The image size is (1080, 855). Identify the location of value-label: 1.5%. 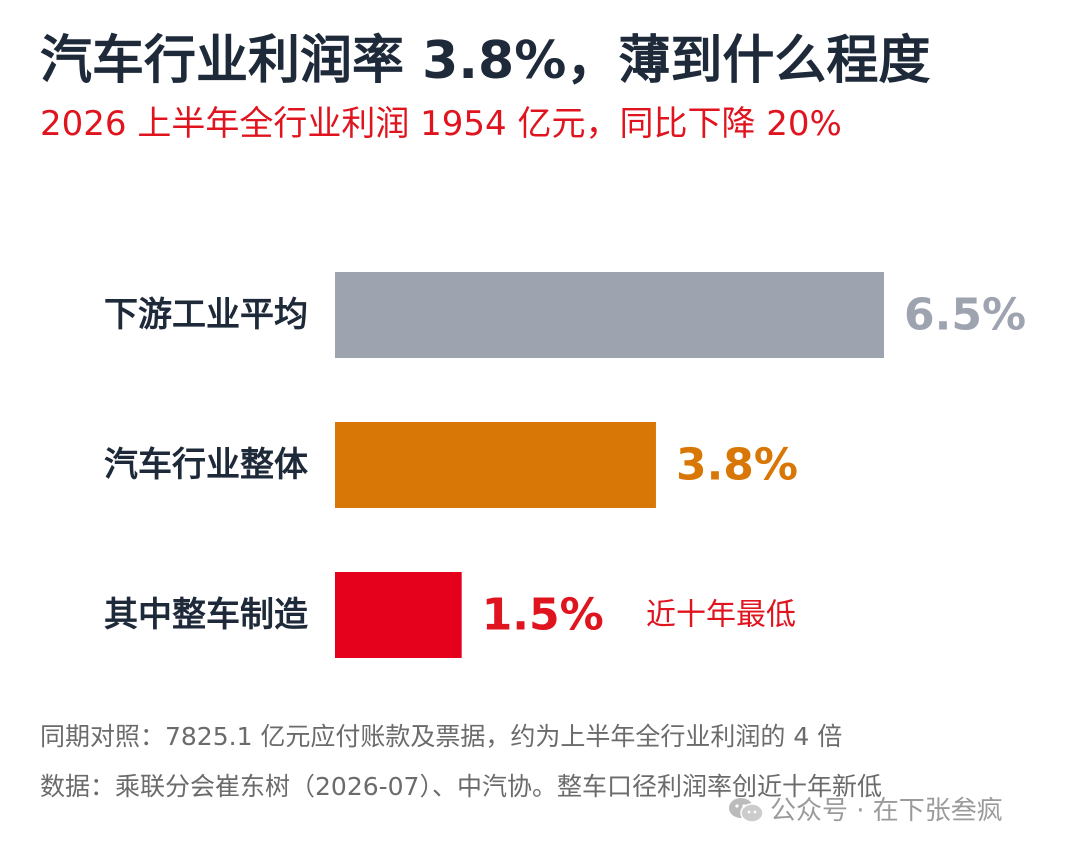
(543, 615).